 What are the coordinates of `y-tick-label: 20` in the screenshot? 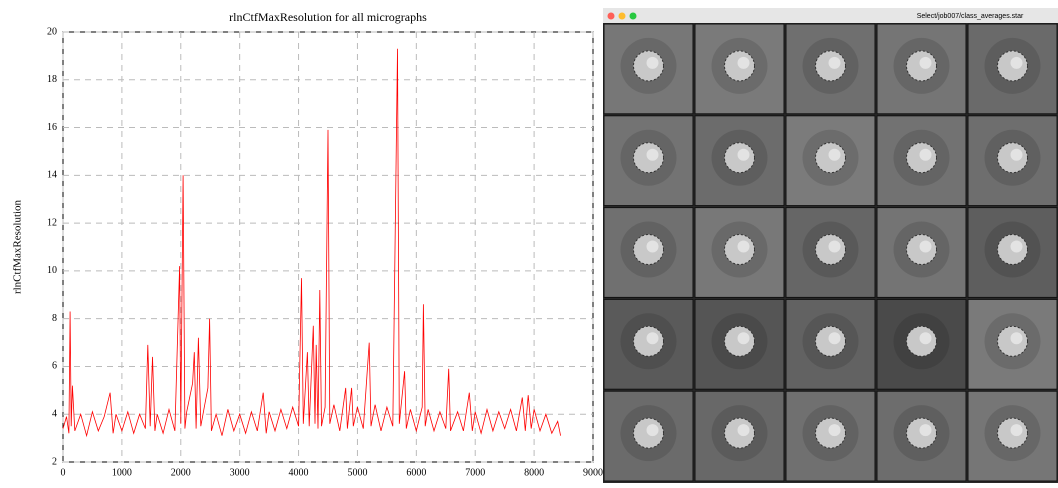 It's located at (52, 31).